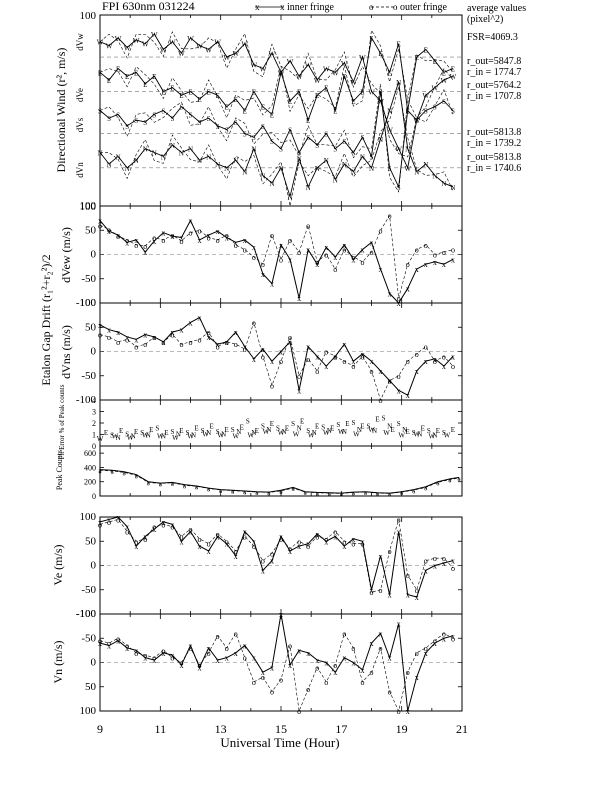  Describe the element at coordinates (59, 470) in the screenshot. I see `peak-counts-ylabel: Peak Counts` at that location.